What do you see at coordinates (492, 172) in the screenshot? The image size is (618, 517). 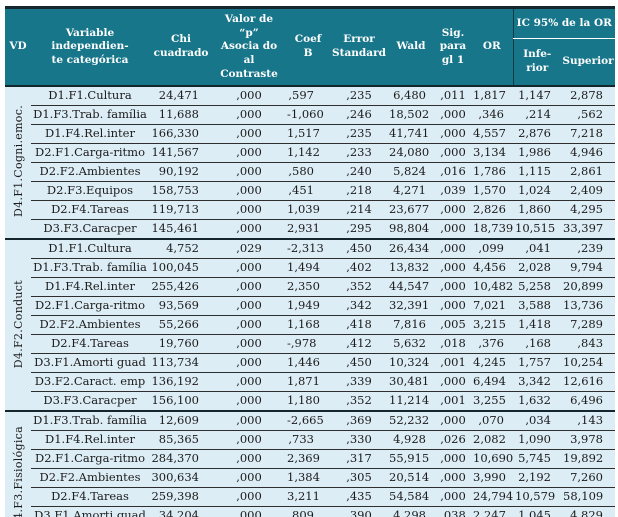 I see `value-cell: 1,786` at bounding box center [492, 172].